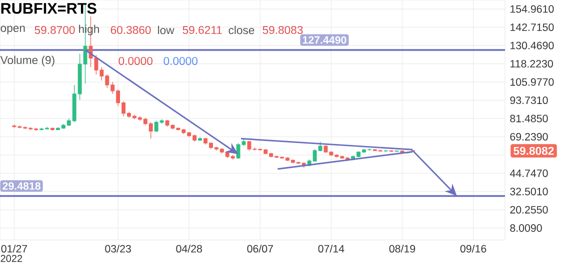 Image resolution: width=576 pixels, height=268 pixels. I want to click on y-tick-label: 142.7150, so click(532, 27).